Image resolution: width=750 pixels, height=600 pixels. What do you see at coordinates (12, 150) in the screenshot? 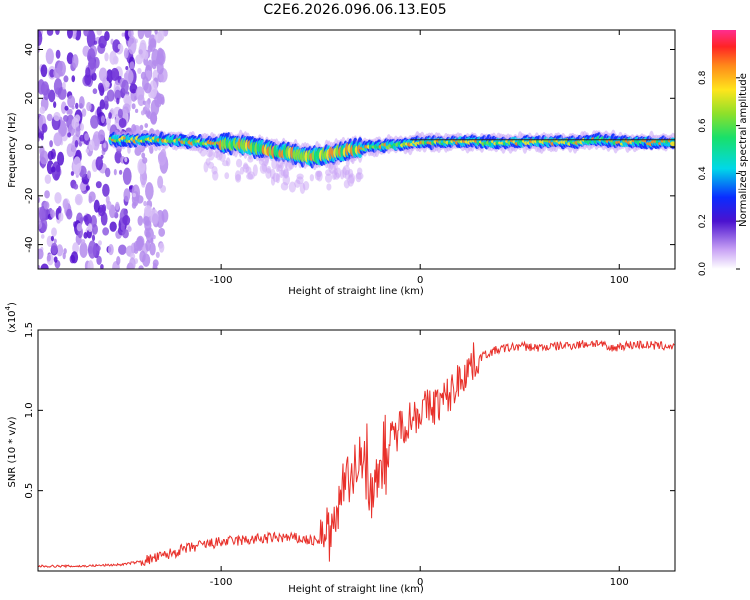
I see `spectrogram-y-label: Frequency (Hz)` at bounding box center [12, 150].